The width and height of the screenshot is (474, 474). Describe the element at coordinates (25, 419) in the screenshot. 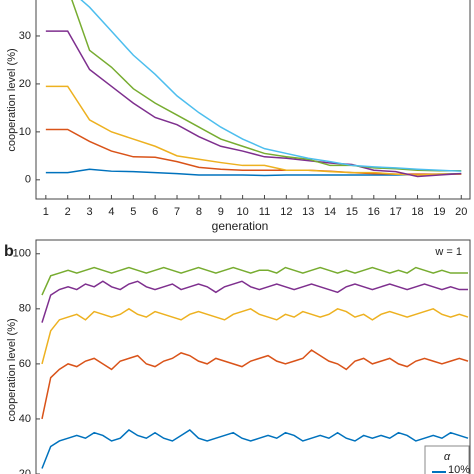

I see `y-tick-label: 40` at that location.